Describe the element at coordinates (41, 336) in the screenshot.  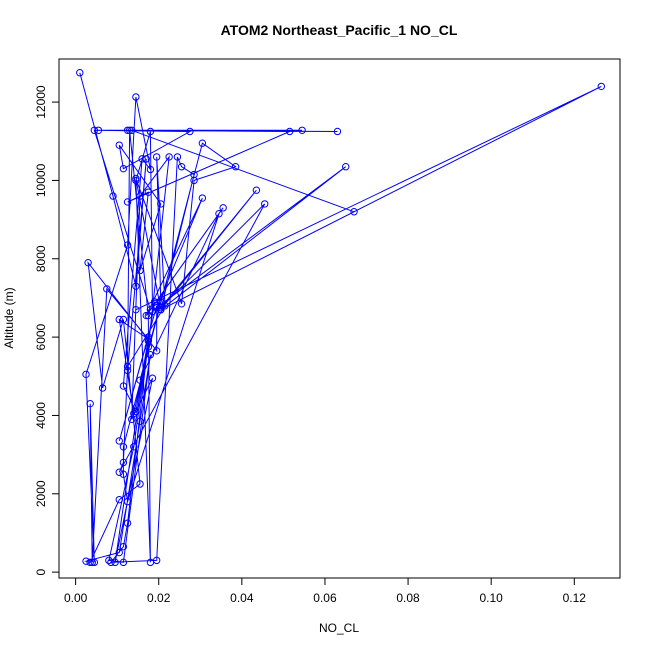
I see `y-tick-label: 6000` at that location.